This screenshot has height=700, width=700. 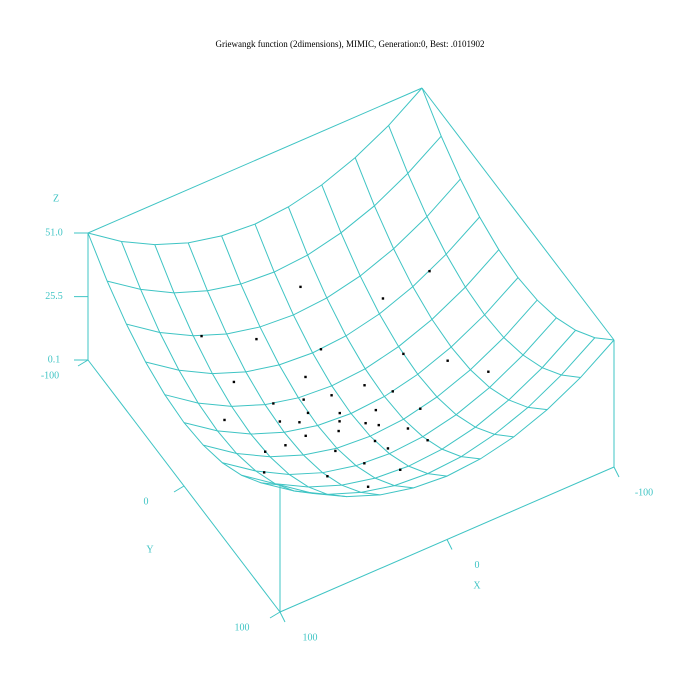 What do you see at coordinates (149, 549) in the screenshot?
I see `y-axis-label: Y` at bounding box center [149, 549].